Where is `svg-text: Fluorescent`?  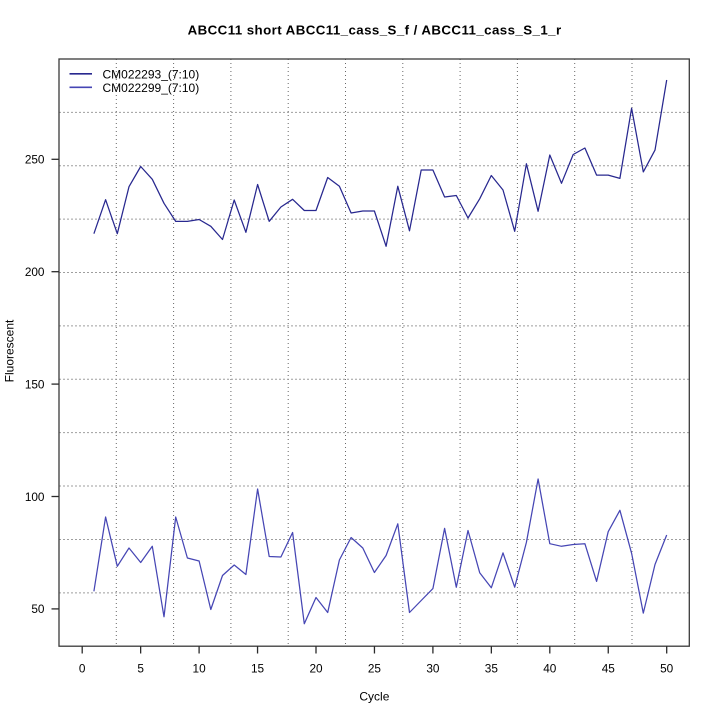 svg-text: Fluorescent is located at coordinates (10, 350).